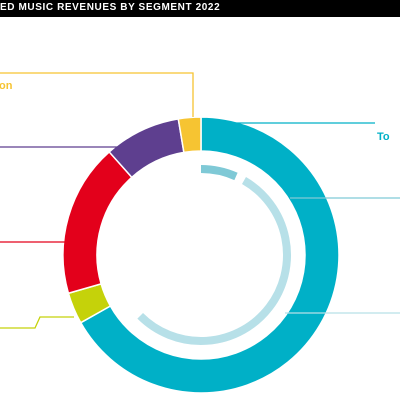 The height and width of the screenshot is (400, 400). I want to click on chart-title-bar: ED MUSIC REVENUES BY SEGMENT 2022, so click(200, 8).